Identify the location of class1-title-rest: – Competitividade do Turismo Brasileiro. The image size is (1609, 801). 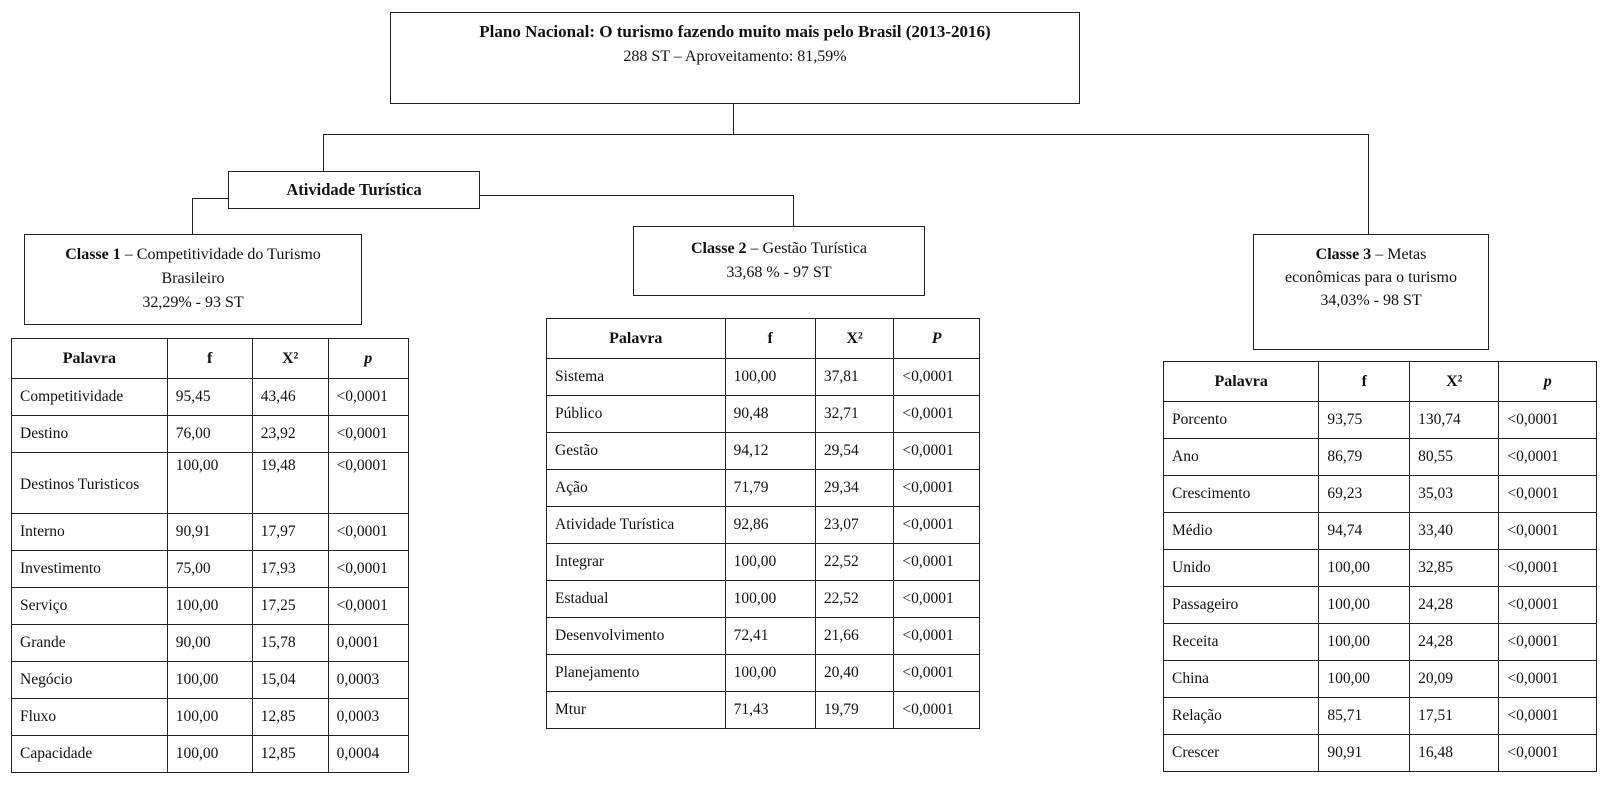
(220, 266).